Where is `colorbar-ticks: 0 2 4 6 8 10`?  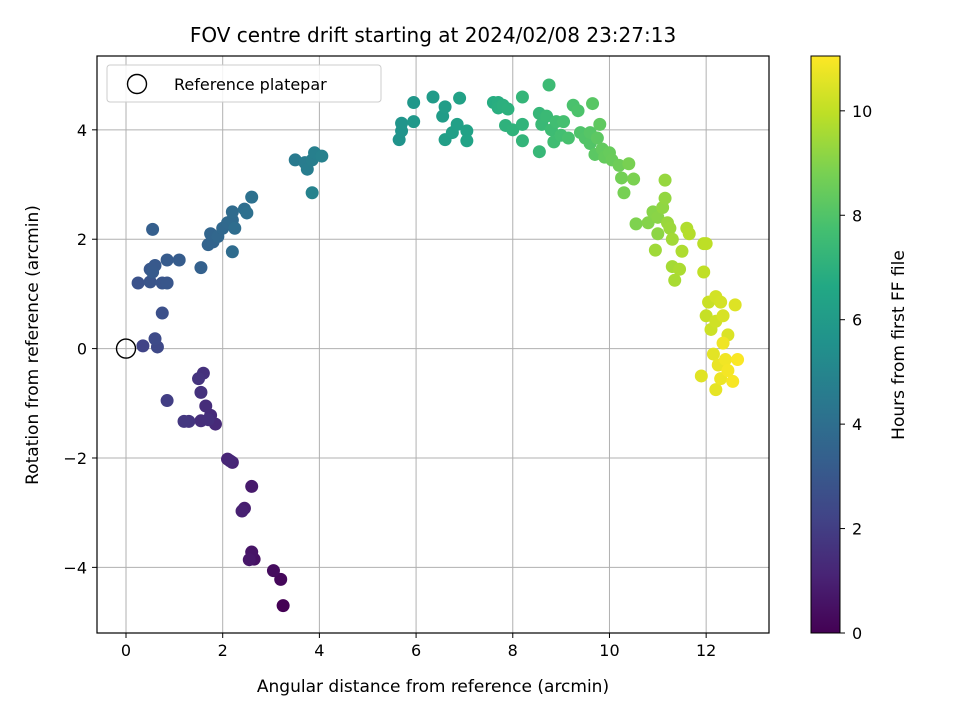
colorbar-ticks: 0 2 4 6 8 10 is located at coordinates (856, 372).